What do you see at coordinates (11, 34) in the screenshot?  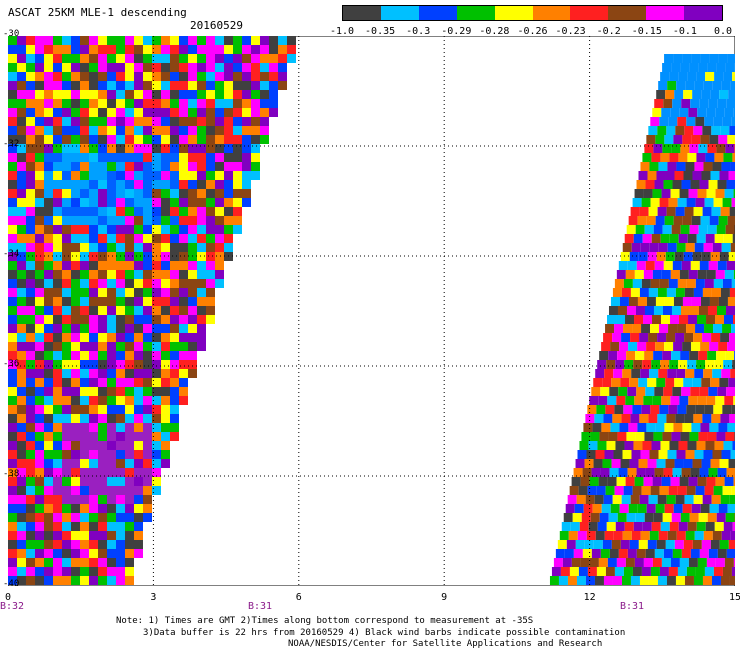 I see `latitude-label: -30` at bounding box center [11, 34].